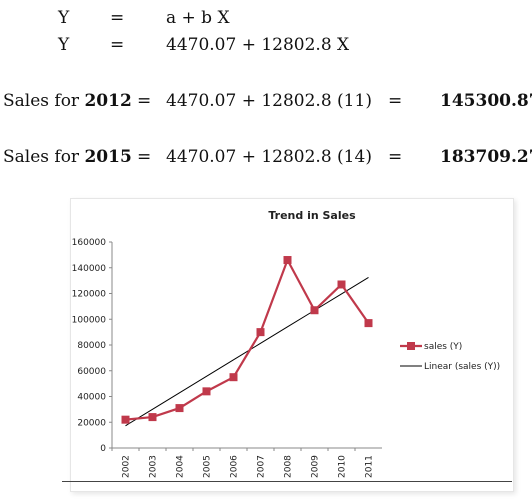  What do you see at coordinates (117, 45) in the screenshot?
I see `eq2-equals: =` at bounding box center [117, 45].